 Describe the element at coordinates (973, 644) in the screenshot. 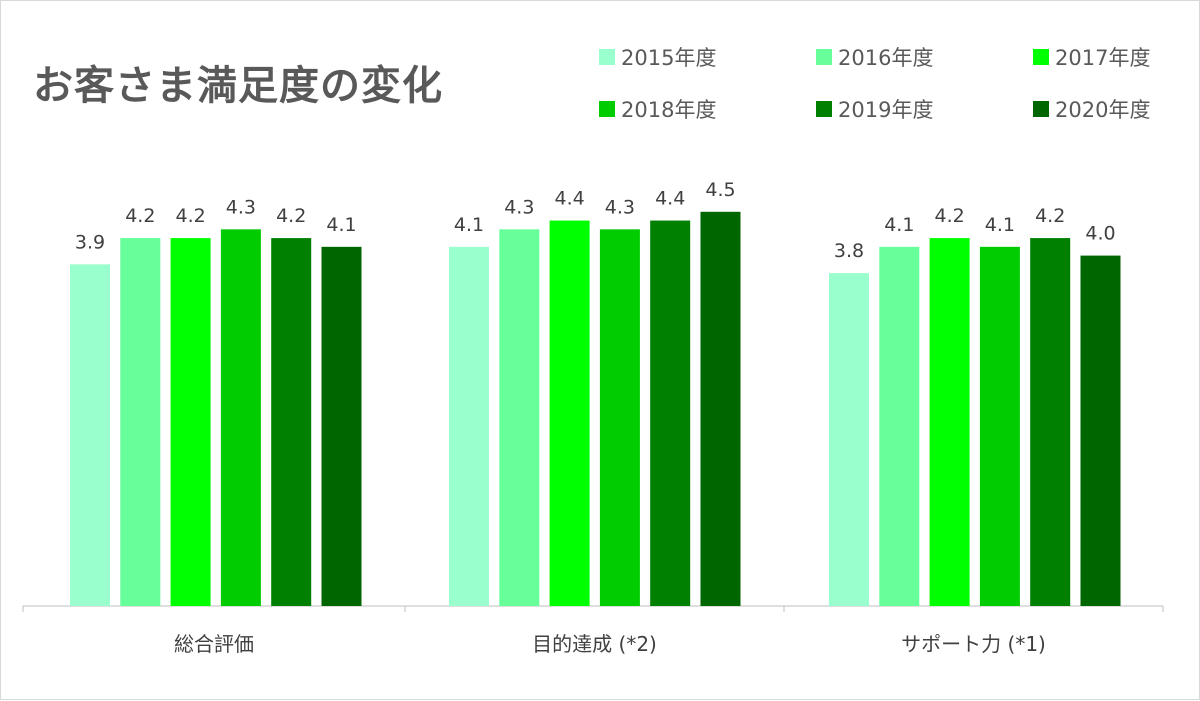

I see `category-label: サポート力 (*1)` at that location.